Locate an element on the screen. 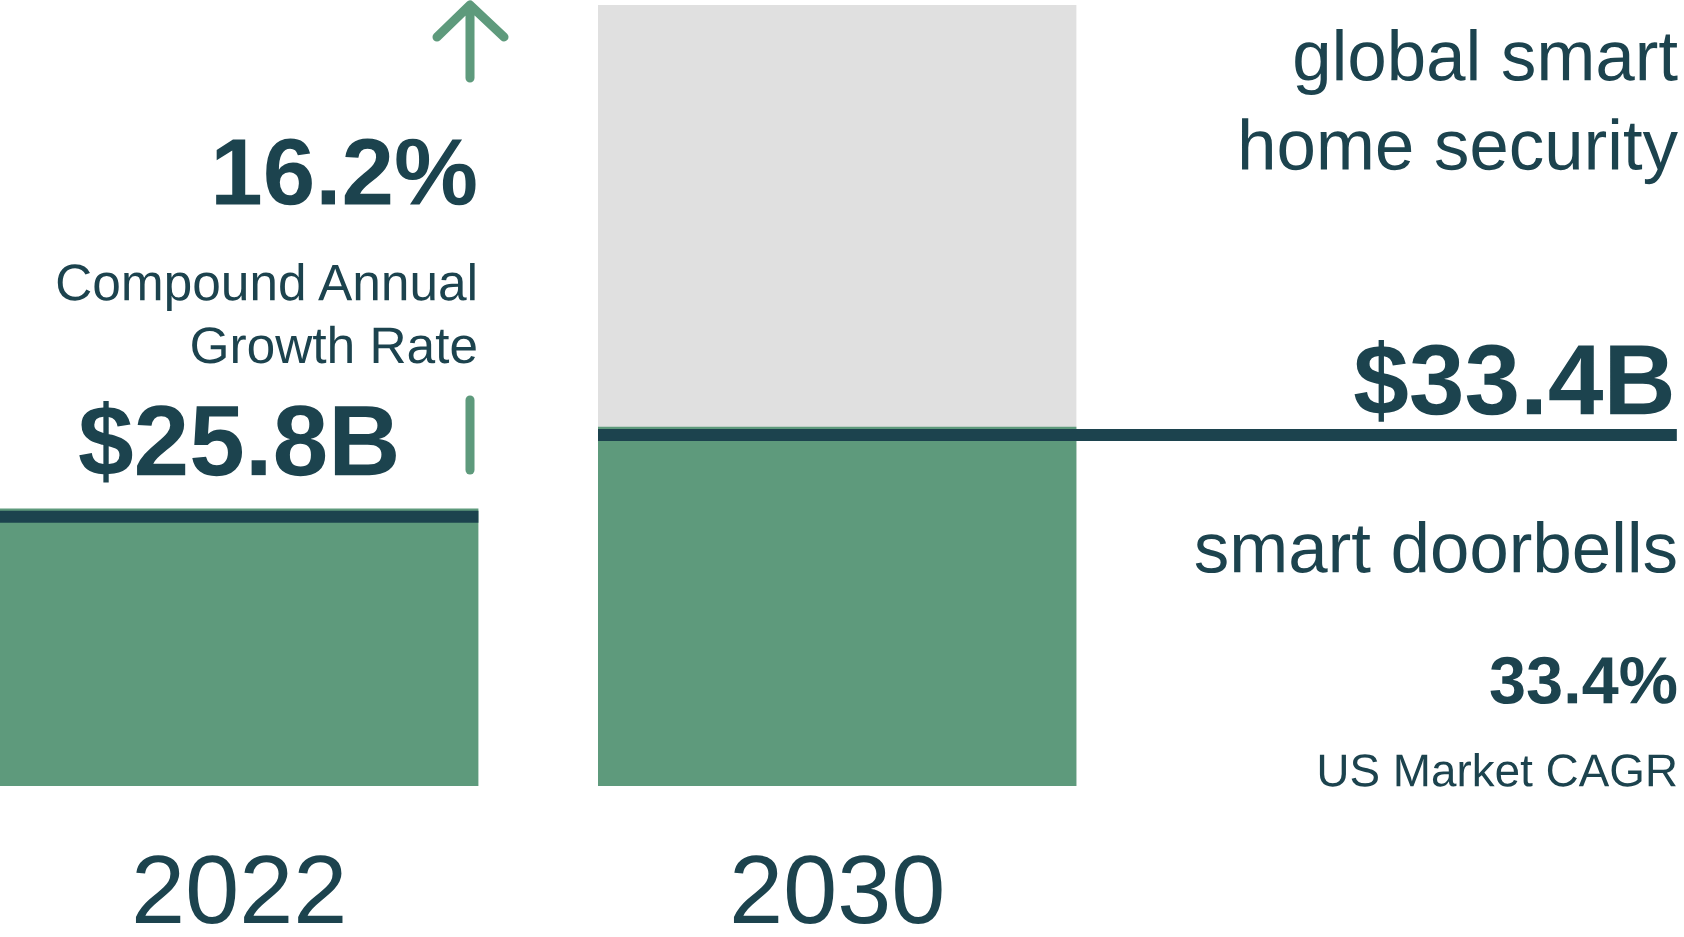 The image size is (1684, 937). text: Compound Annual Growth Rate is located at coordinates (266, 313).